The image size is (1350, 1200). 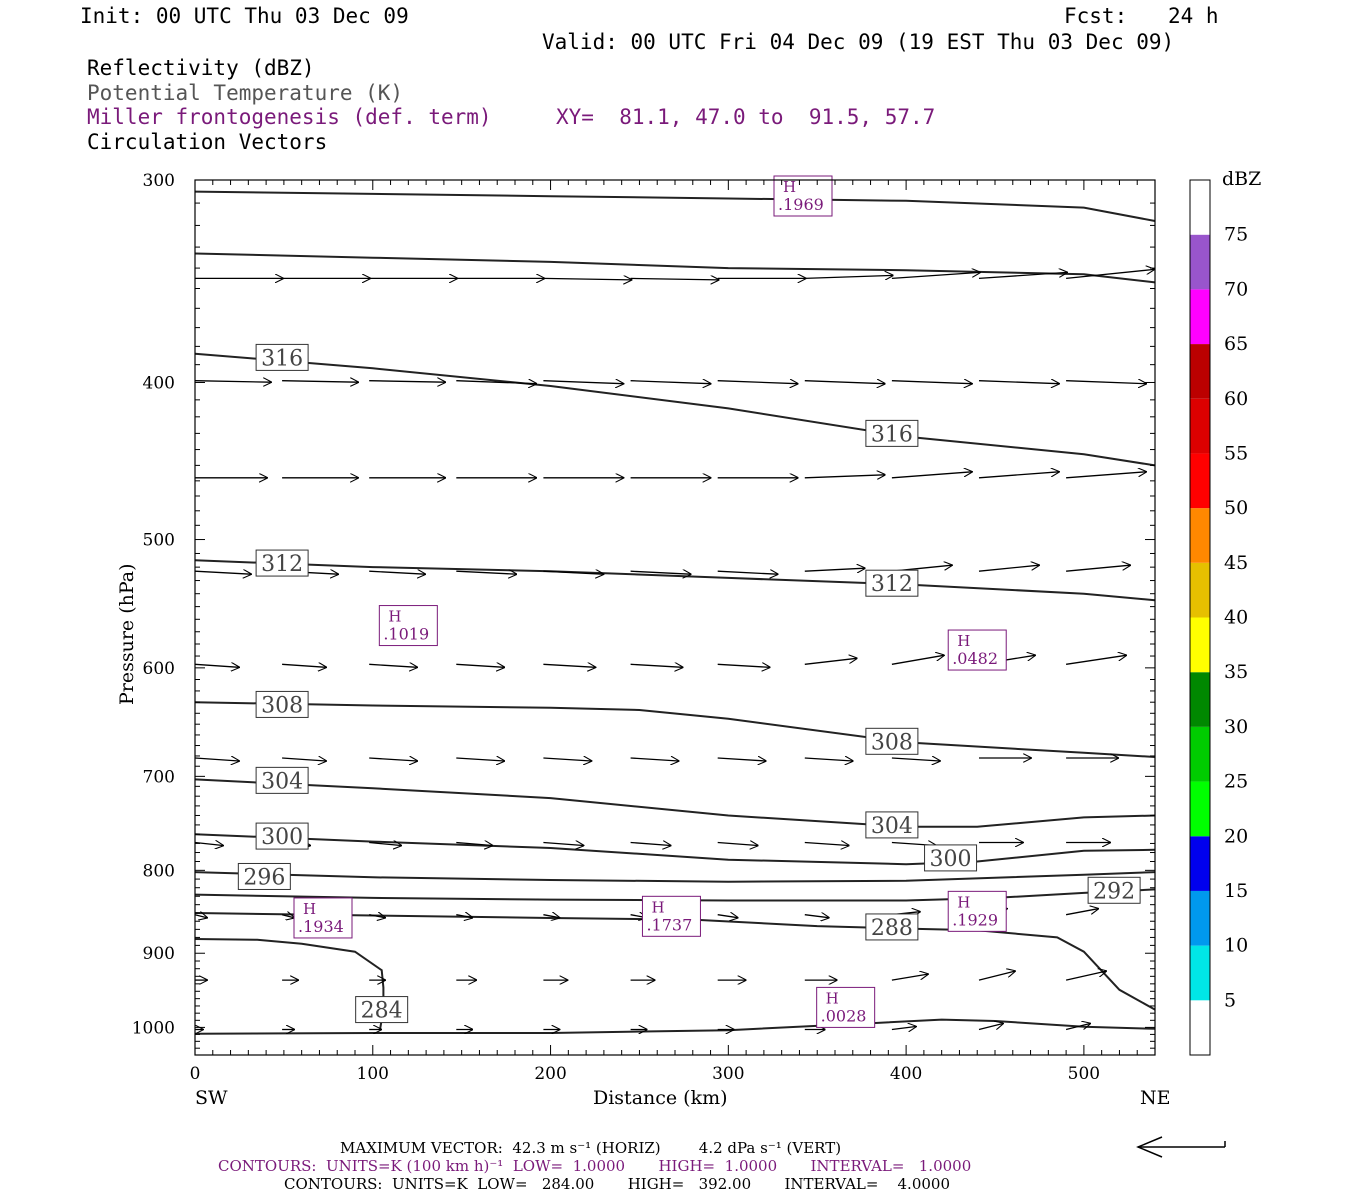 I want to click on frontogenesis-max-value: .0482, so click(x=975, y=658).